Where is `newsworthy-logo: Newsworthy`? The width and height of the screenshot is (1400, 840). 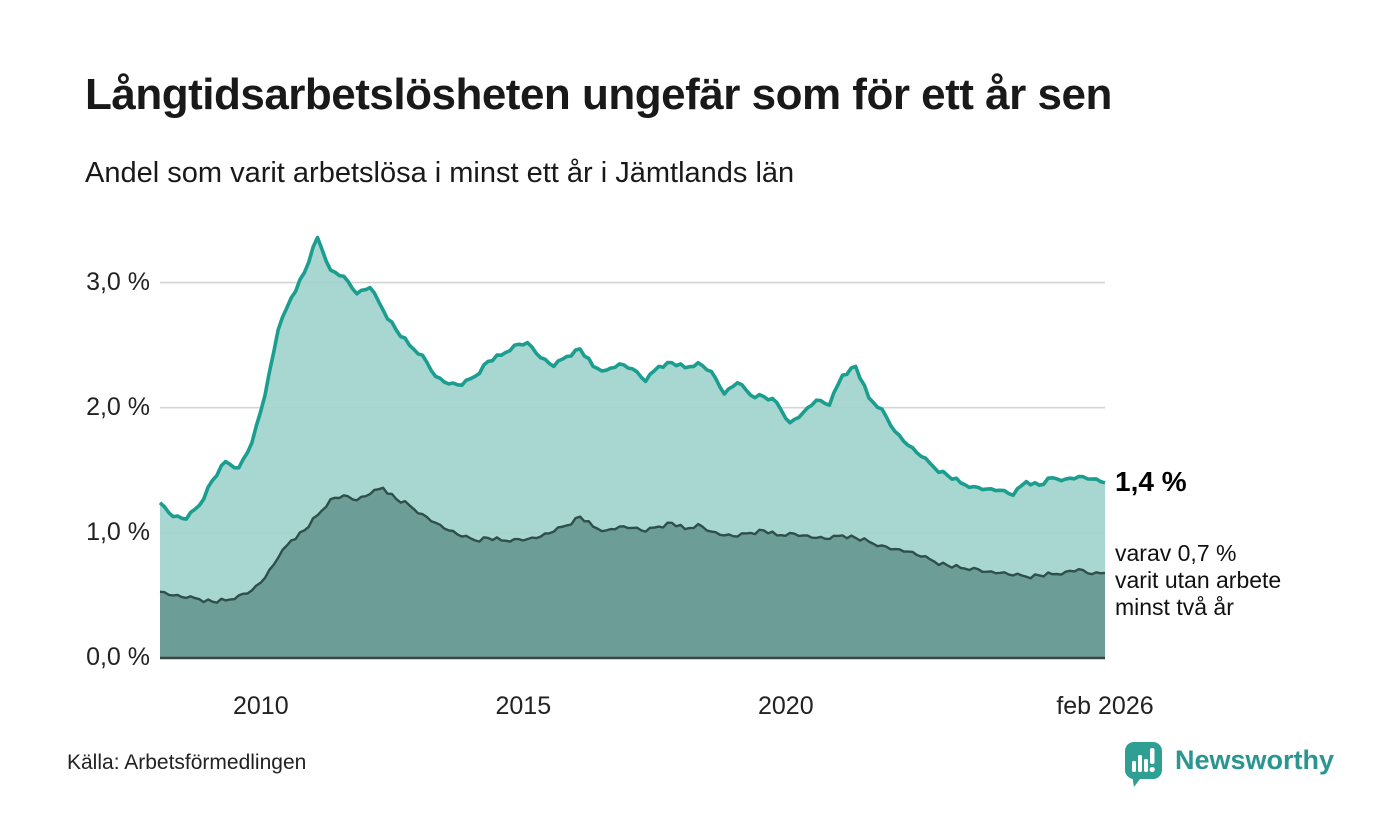 newsworthy-logo: Newsworthy is located at coordinates (1228, 764).